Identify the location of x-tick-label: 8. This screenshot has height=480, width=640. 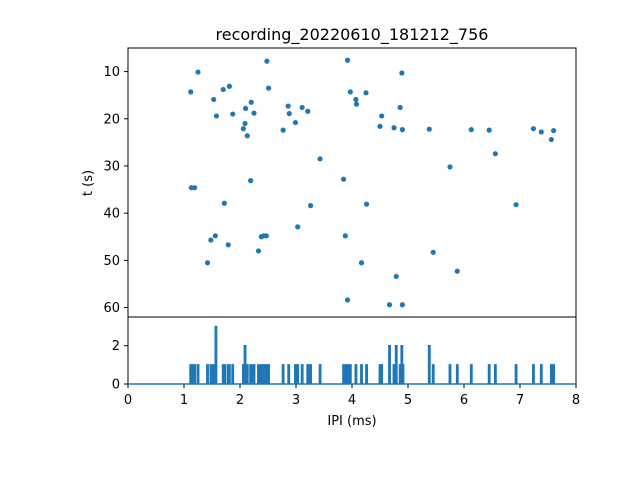
(576, 400).